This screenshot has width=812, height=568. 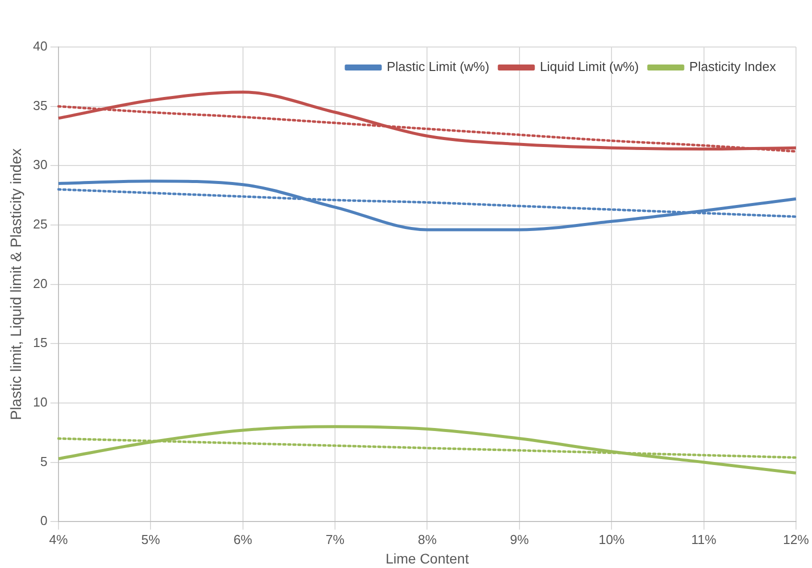 What do you see at coordinates (44, 461) in the screenshot?
I see `y-tick-label: 5` at bounding box center [44, 461].